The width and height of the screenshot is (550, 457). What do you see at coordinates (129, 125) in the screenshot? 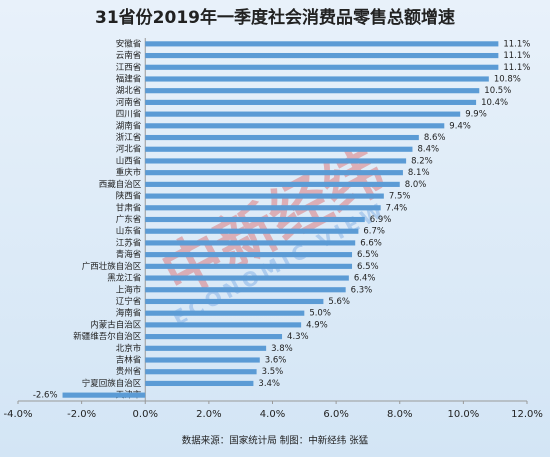
I see `y-tick-label: 湖南省` at bounding box center [129, 125].